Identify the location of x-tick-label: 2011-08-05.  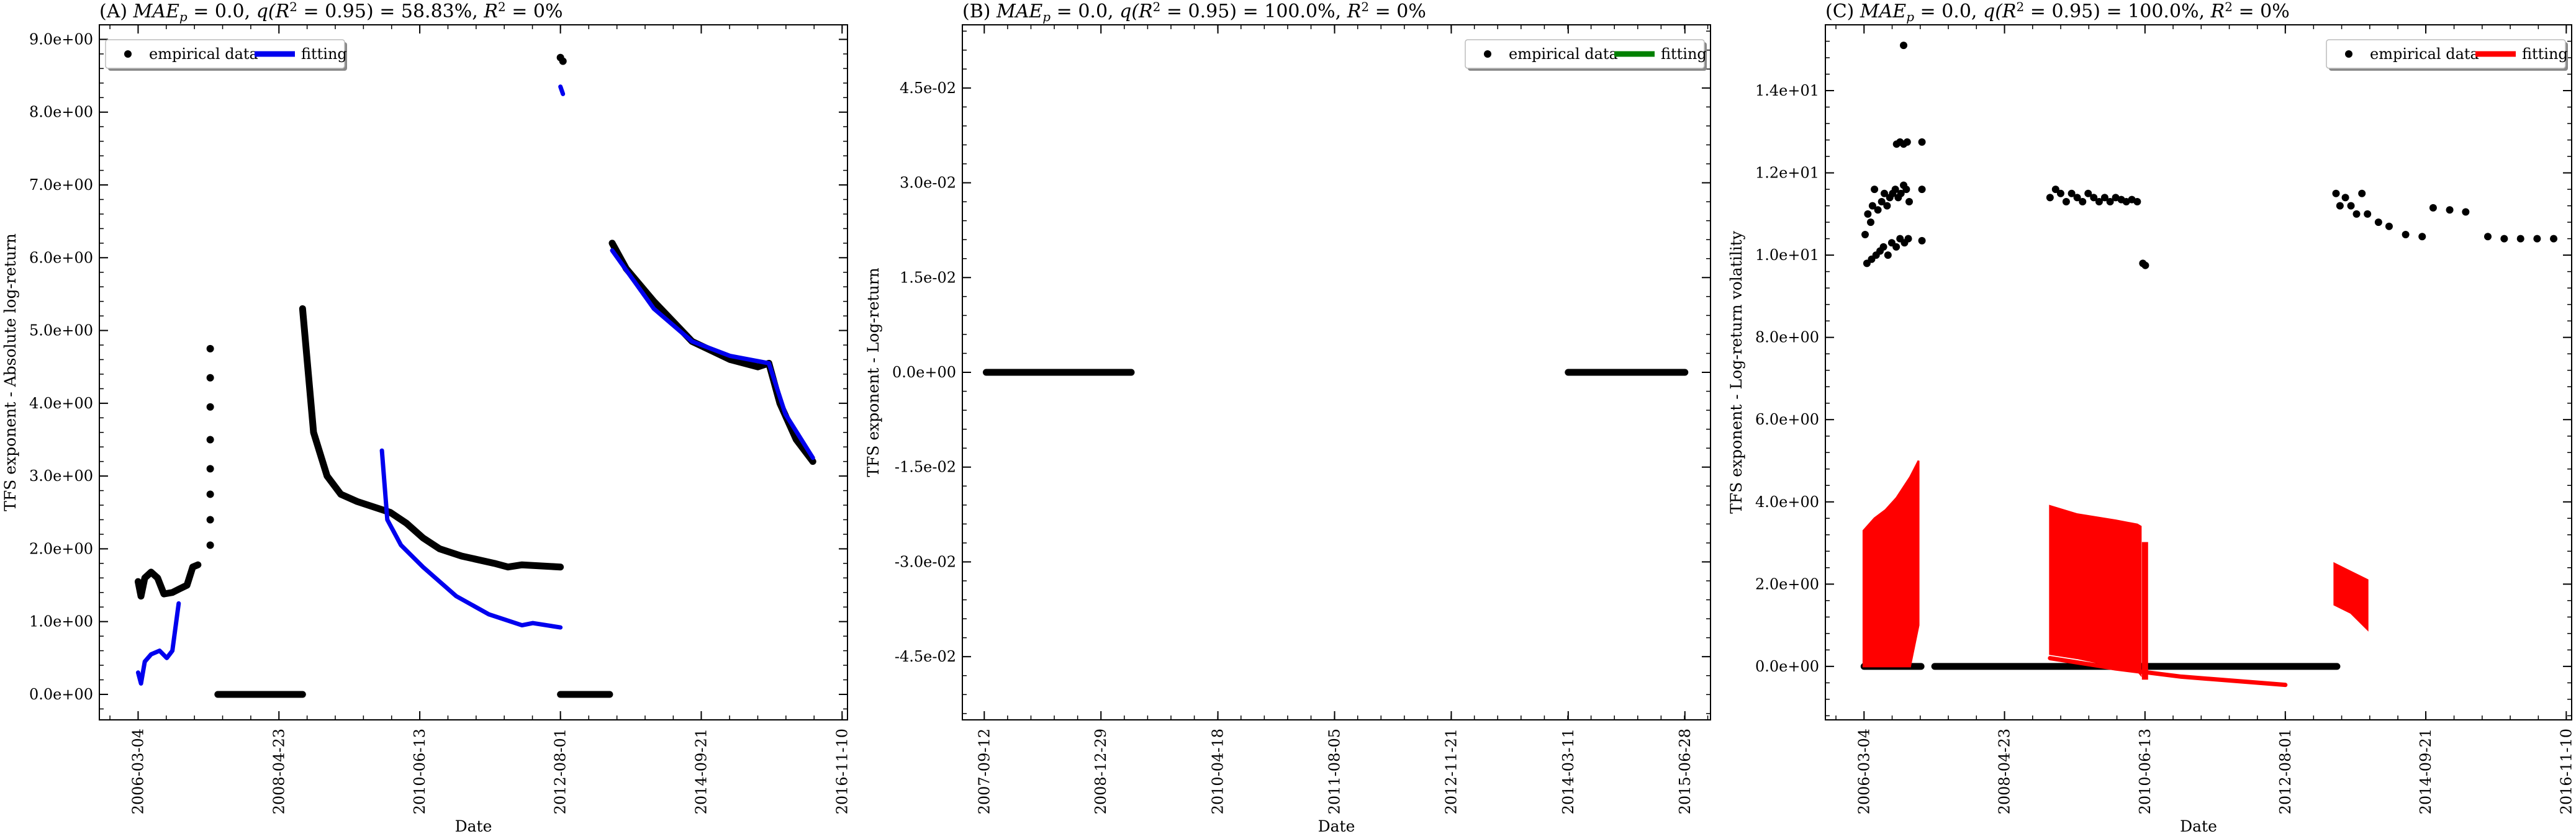
(1335, 772).